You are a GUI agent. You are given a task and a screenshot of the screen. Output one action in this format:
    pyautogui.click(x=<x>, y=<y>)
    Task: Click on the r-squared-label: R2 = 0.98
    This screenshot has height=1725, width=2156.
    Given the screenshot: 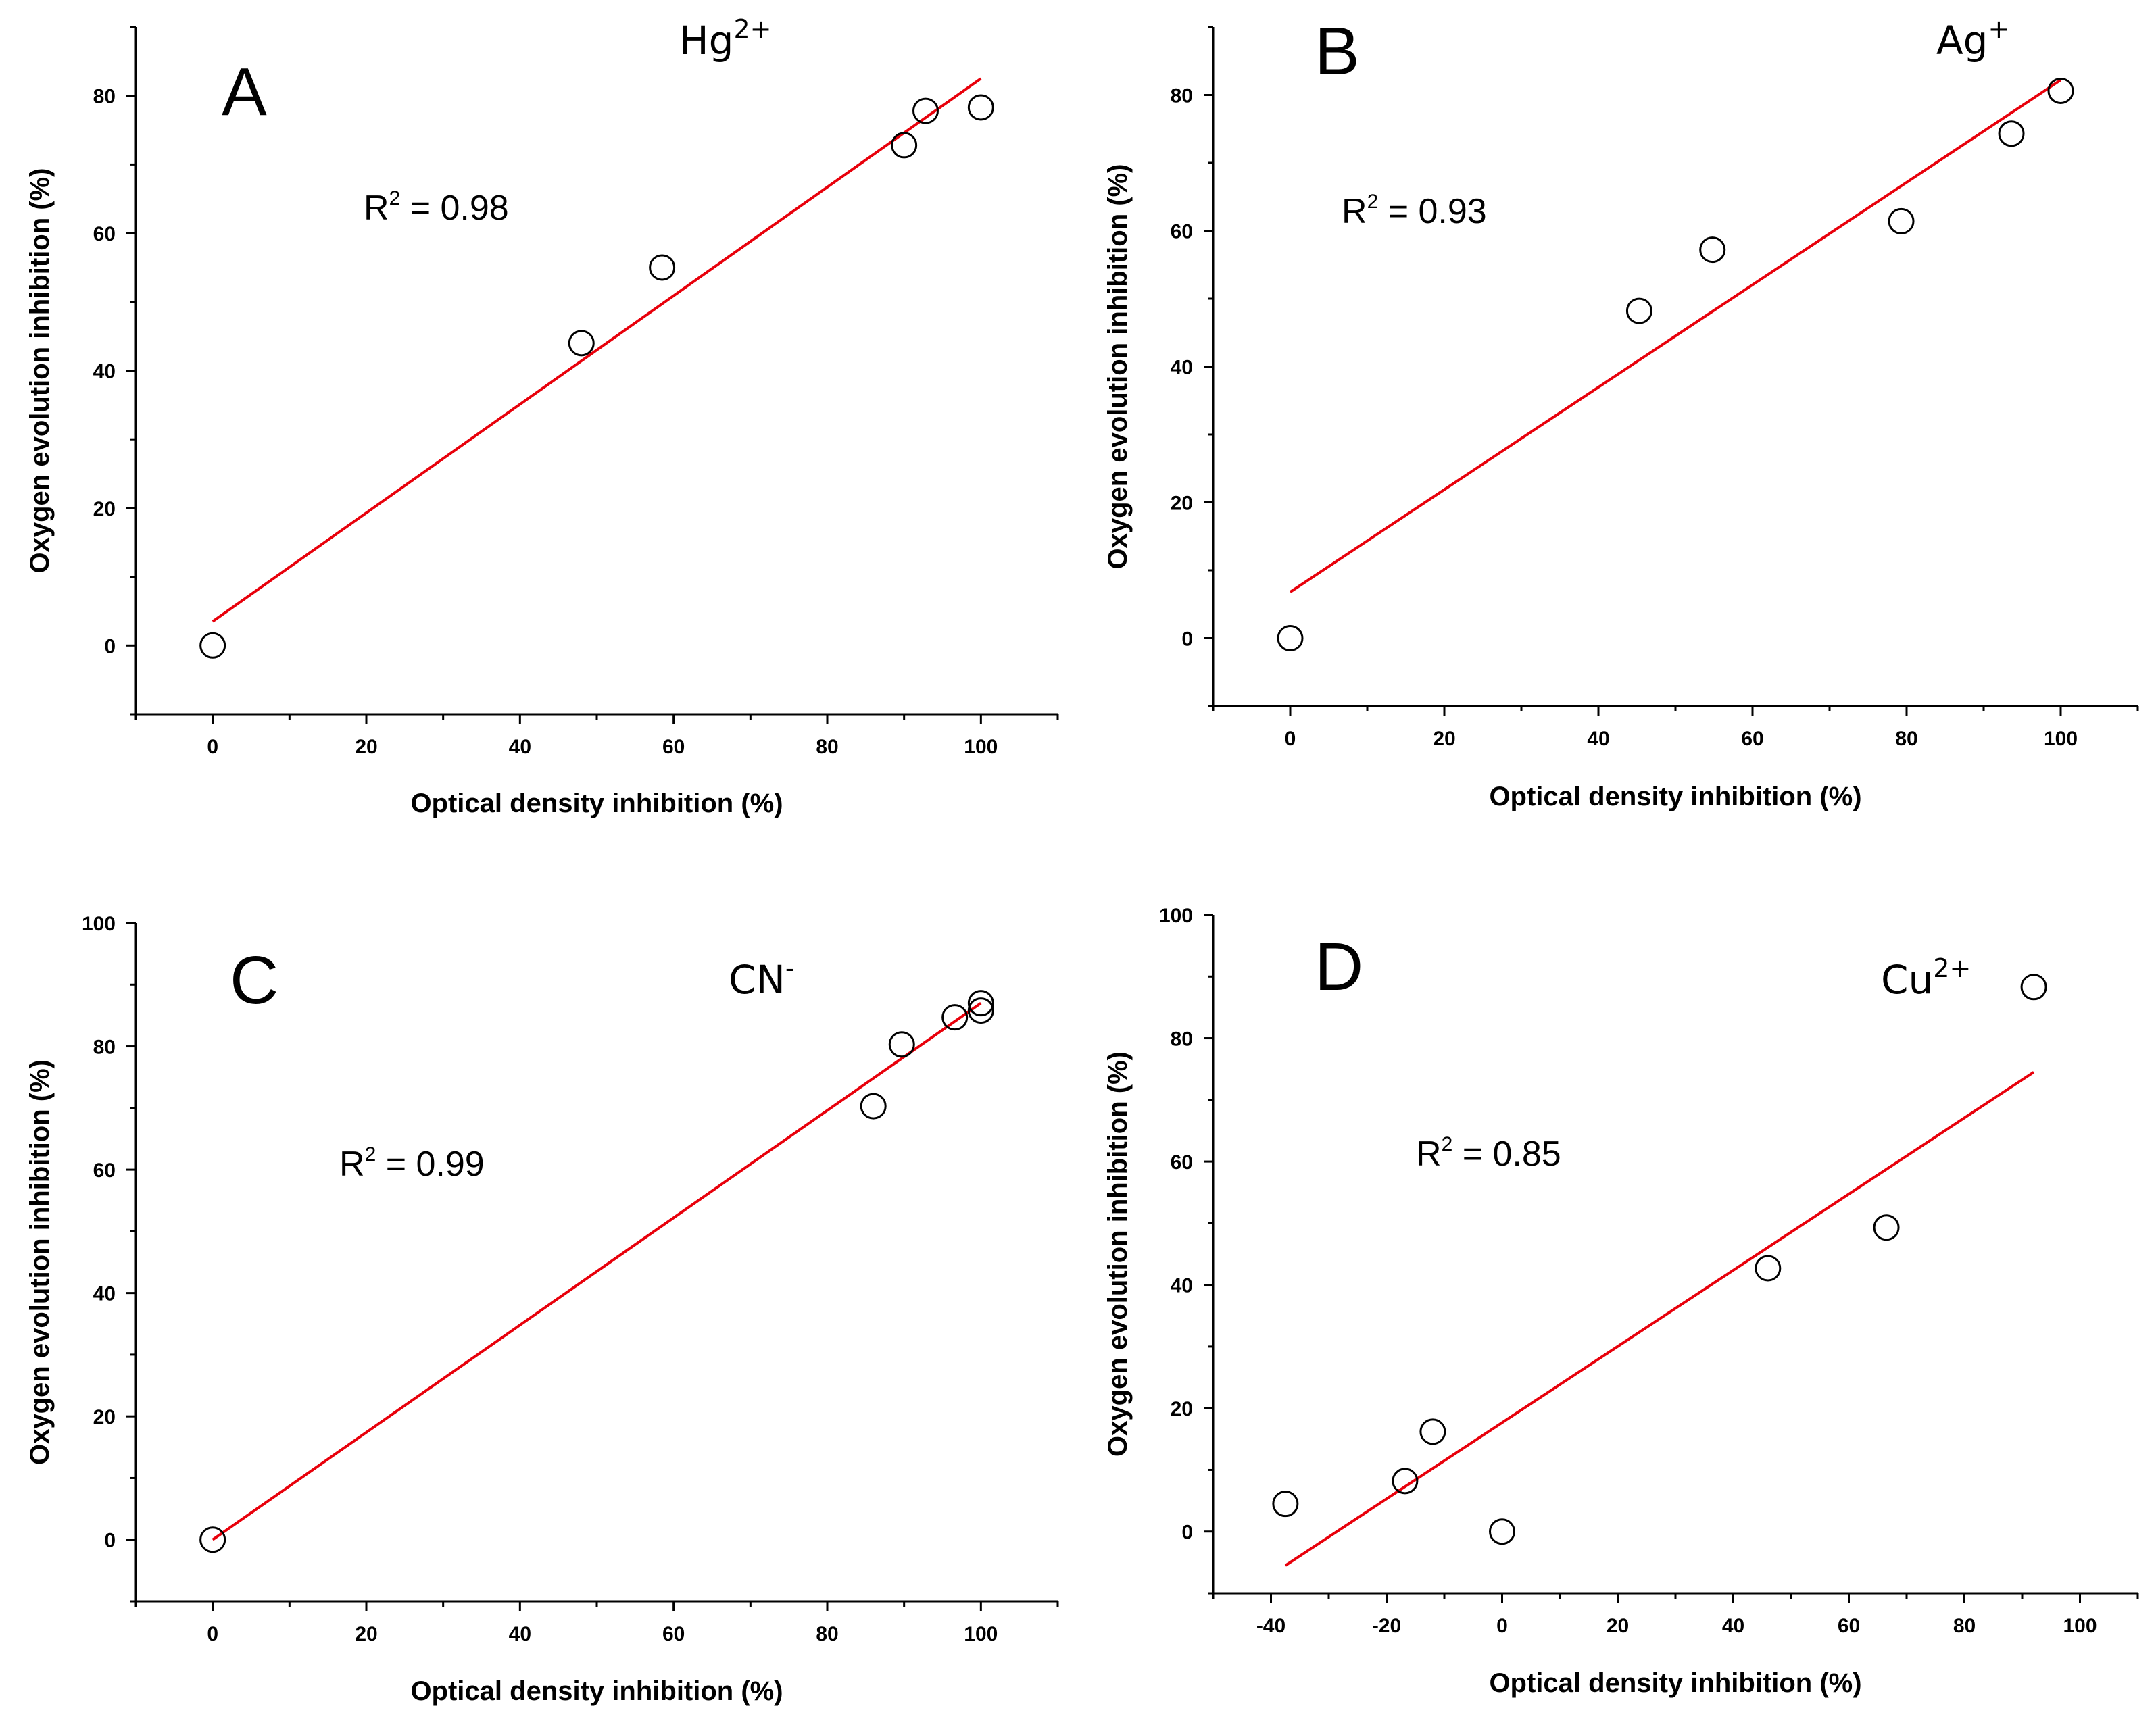 What is the action you would take?
    pyautogui.click(x=436, y=207)
    